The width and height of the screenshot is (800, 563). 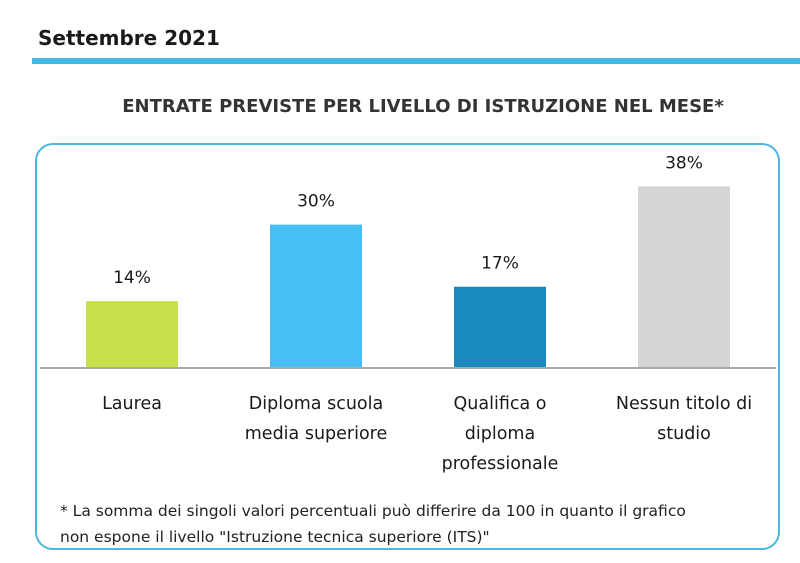 I want to click on data-label-4: 38%, so click(x=684, y=163).